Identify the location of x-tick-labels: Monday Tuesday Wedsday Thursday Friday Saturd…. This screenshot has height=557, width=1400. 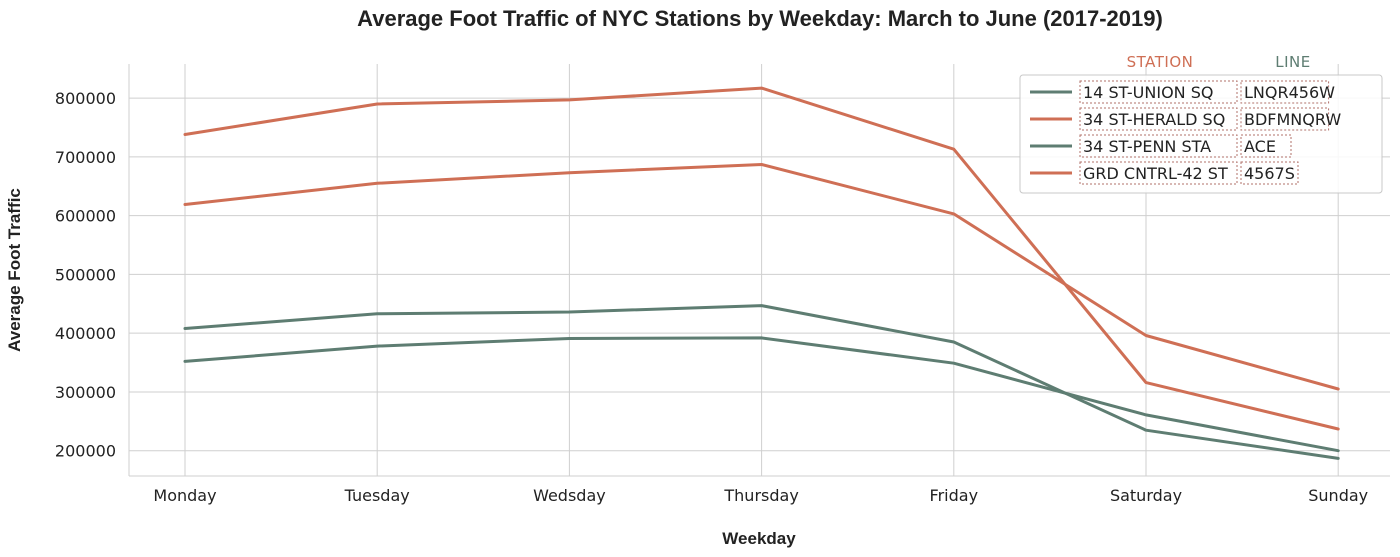
(760, 495).